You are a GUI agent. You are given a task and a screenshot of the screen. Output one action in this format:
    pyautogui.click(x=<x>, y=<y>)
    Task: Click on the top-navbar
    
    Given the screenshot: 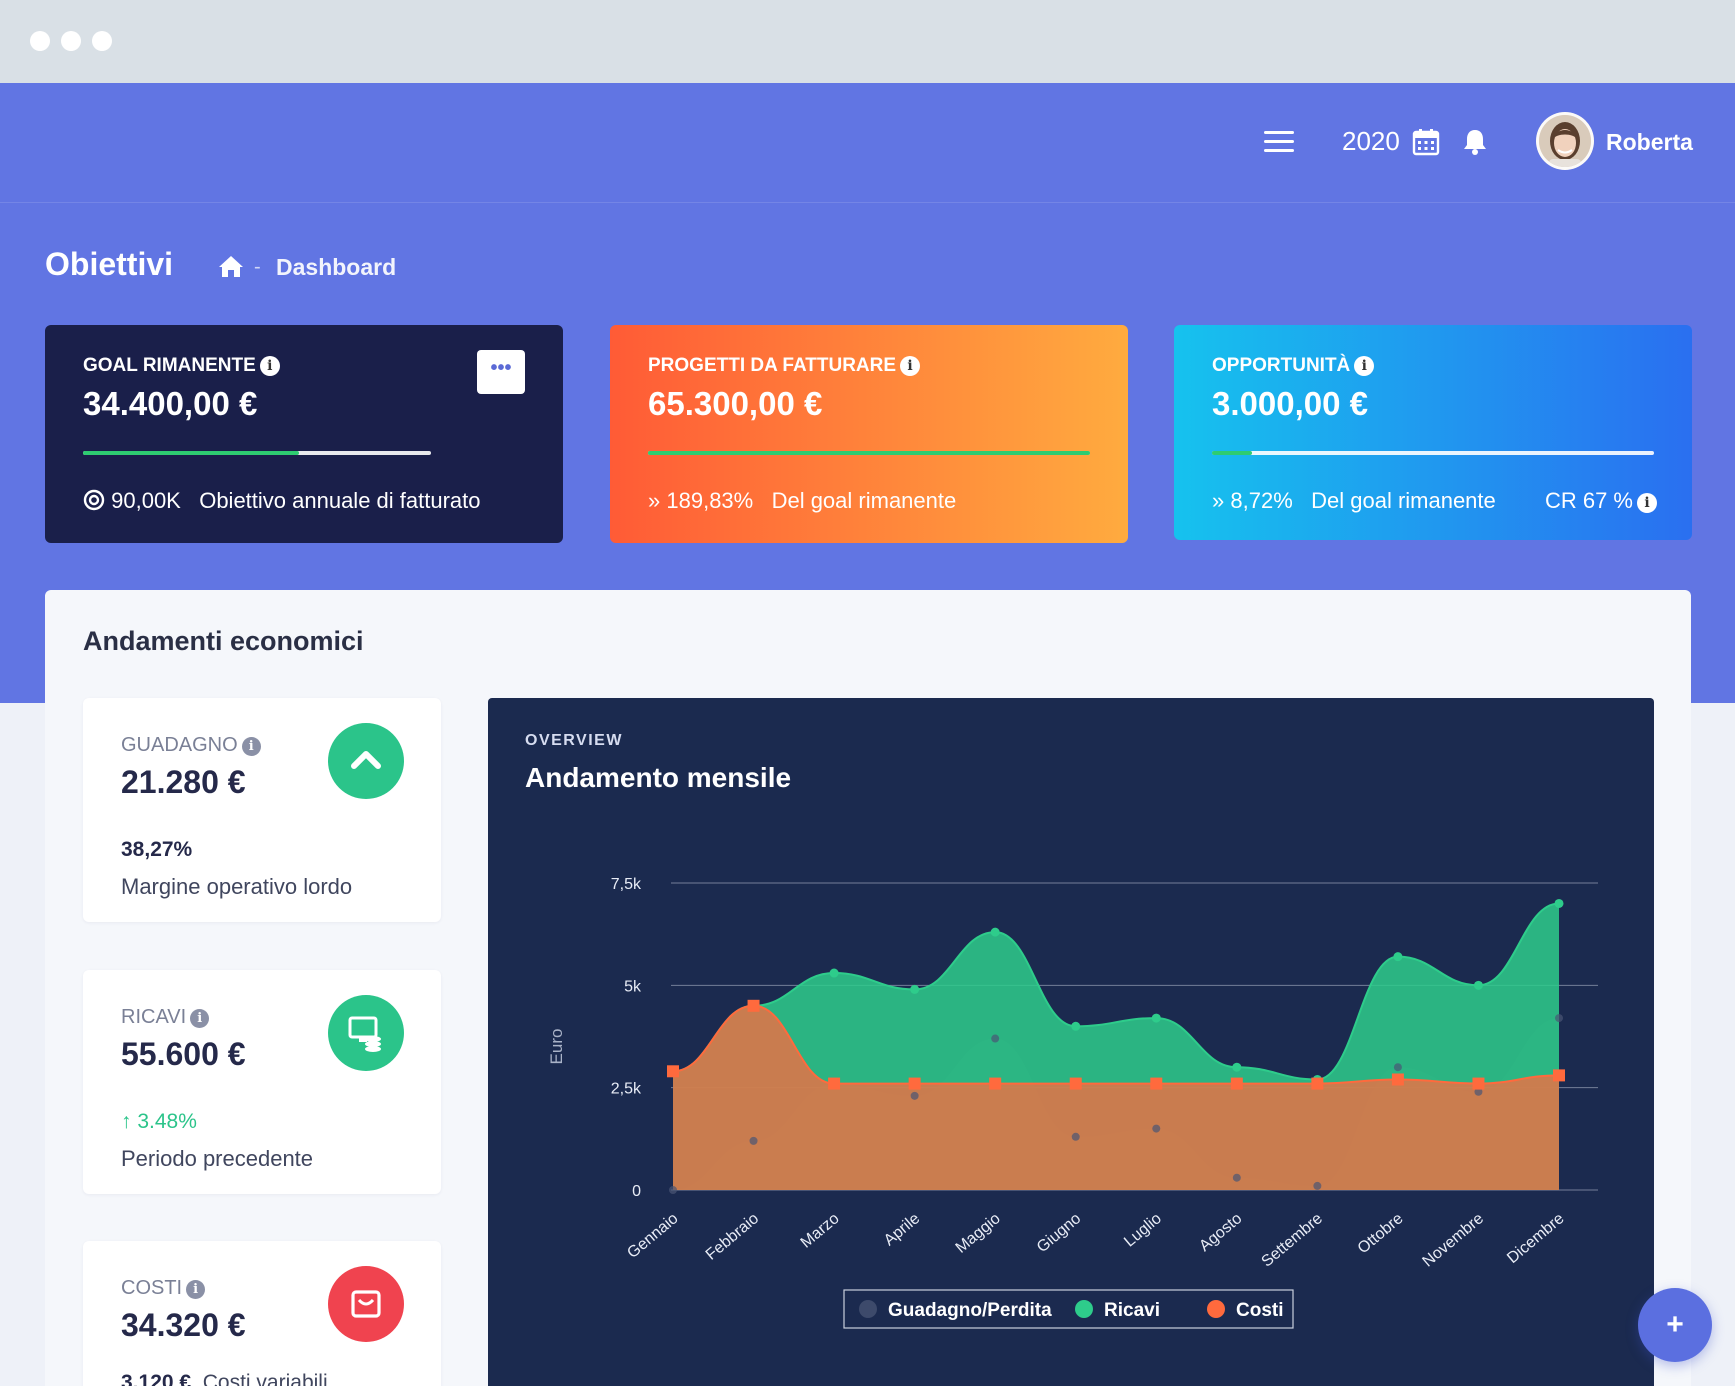 What is the action you would take?
    pyautogui.click(x=867, y=143)
    